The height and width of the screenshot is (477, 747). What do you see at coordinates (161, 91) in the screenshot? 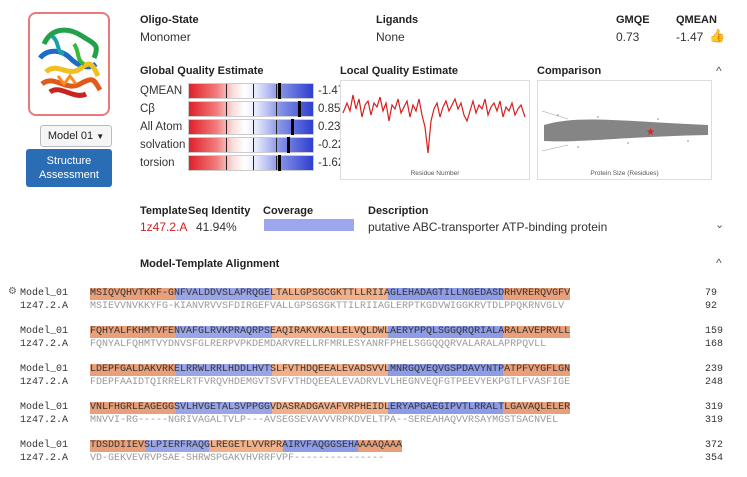
I see `gqe-metric-name: QMEAN` at bounding box center [161, 91].